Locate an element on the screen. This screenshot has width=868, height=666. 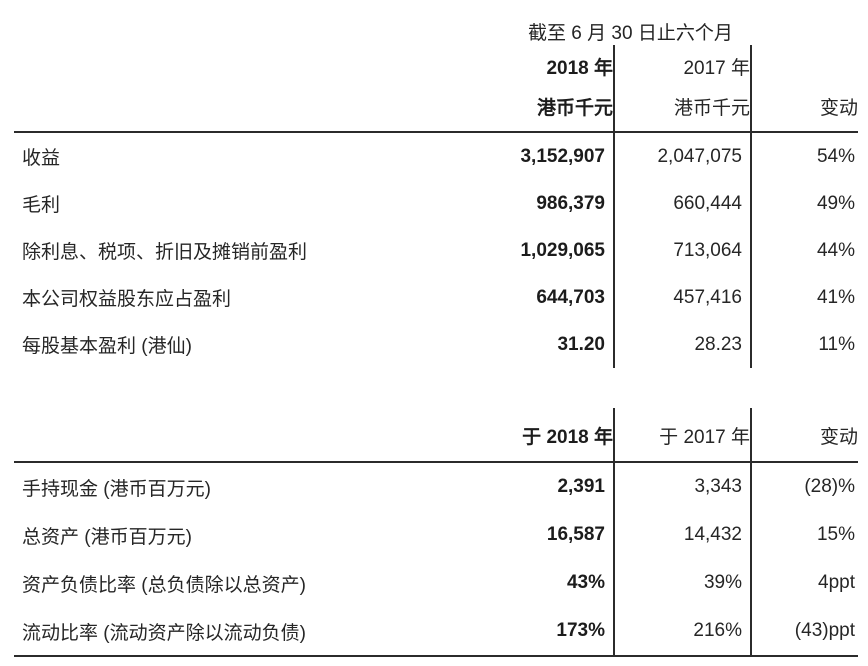
value-2018: 173% is located at coordinates (540, 631).